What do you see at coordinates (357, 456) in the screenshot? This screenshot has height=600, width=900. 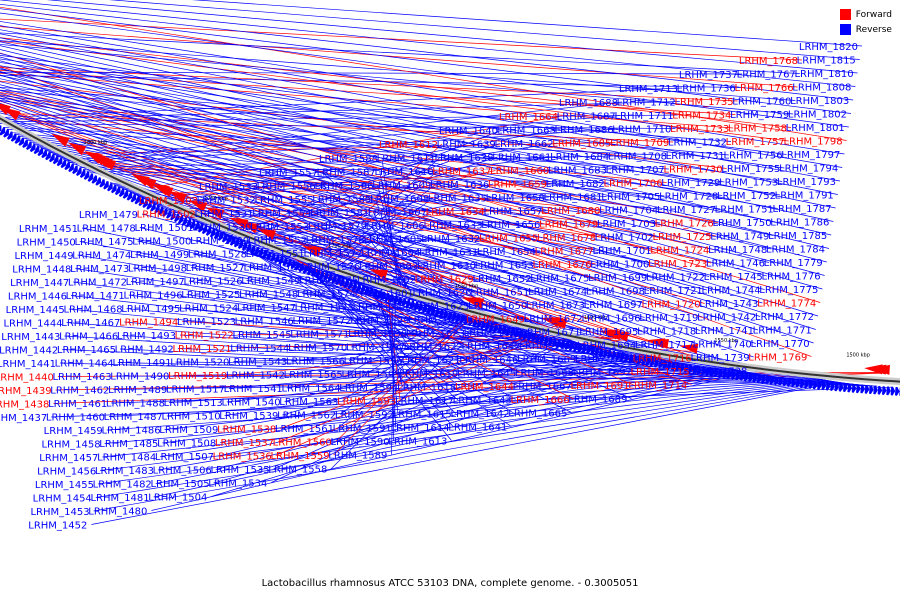 I see `gene-label: LRHM_1589` at bounding box center [357, 456].